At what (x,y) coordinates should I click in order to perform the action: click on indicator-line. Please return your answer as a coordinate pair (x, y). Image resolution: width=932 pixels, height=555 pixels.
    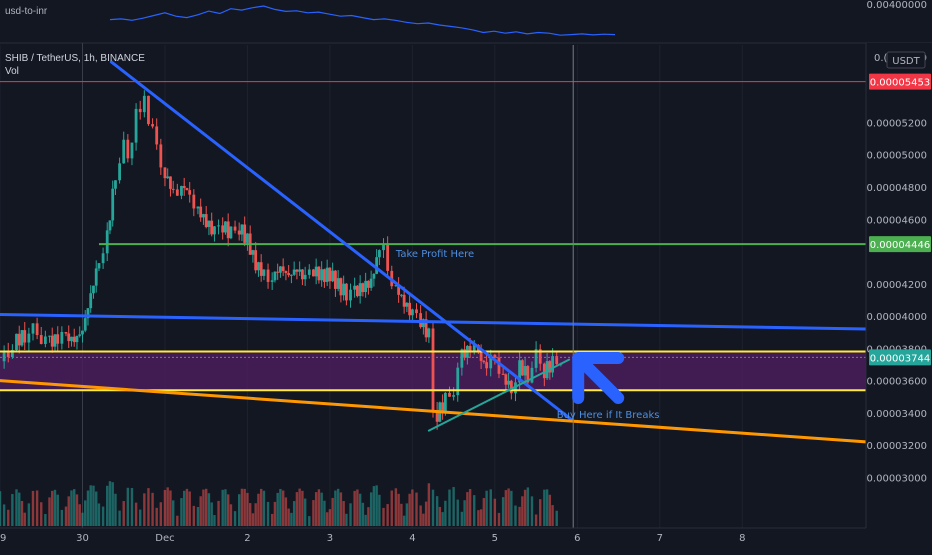
    Looking at the image, I should click on (362, 20).